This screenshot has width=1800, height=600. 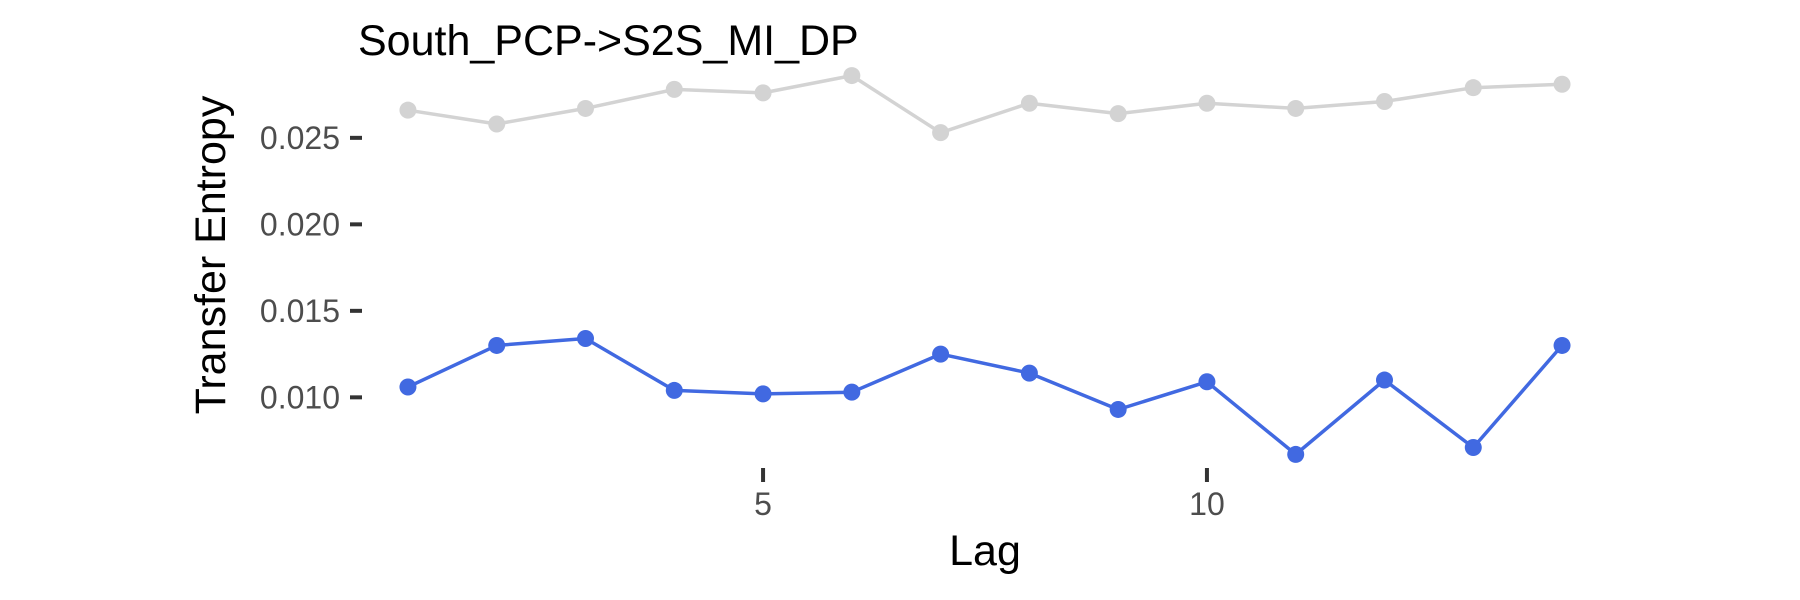 I want to click on y-axis: 0.010 0.015 0.020 0.025, so click(x=311, y=267).